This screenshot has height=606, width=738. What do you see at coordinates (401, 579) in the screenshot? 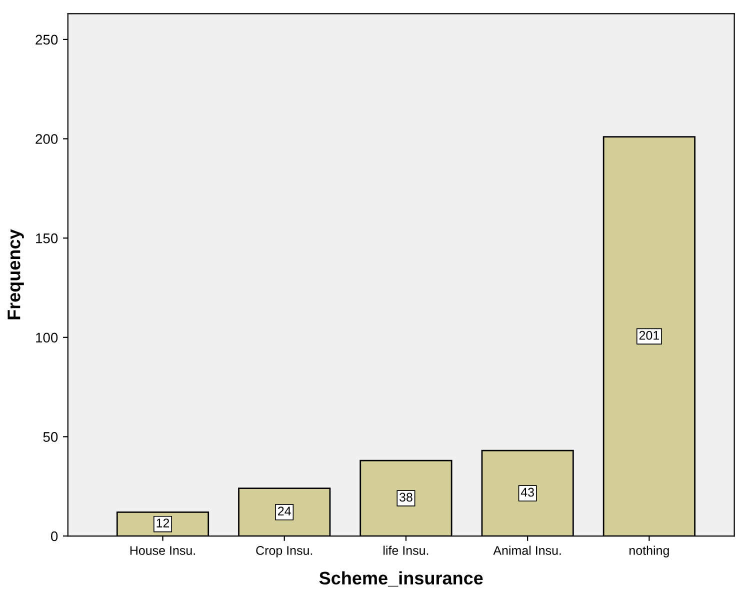
I see `x-axis-title: Scheme_insurance` at bounding box center [401, 579].